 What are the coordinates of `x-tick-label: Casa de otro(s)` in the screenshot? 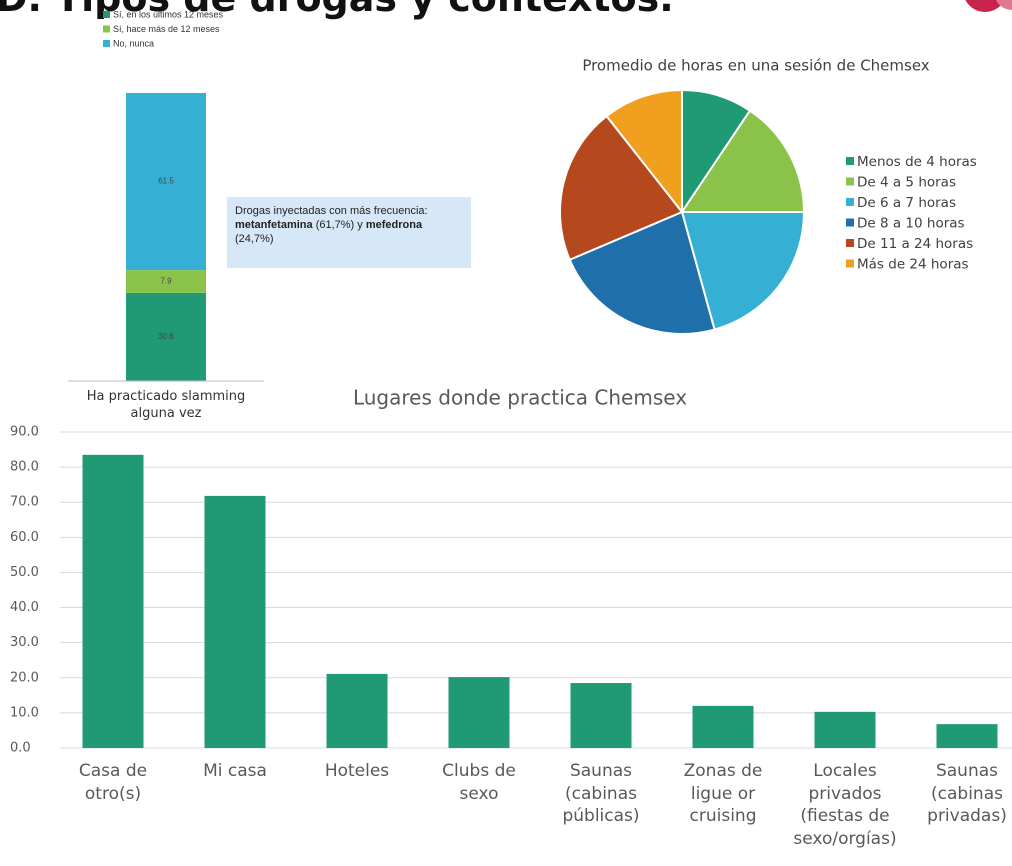 It's located at (113, 782).